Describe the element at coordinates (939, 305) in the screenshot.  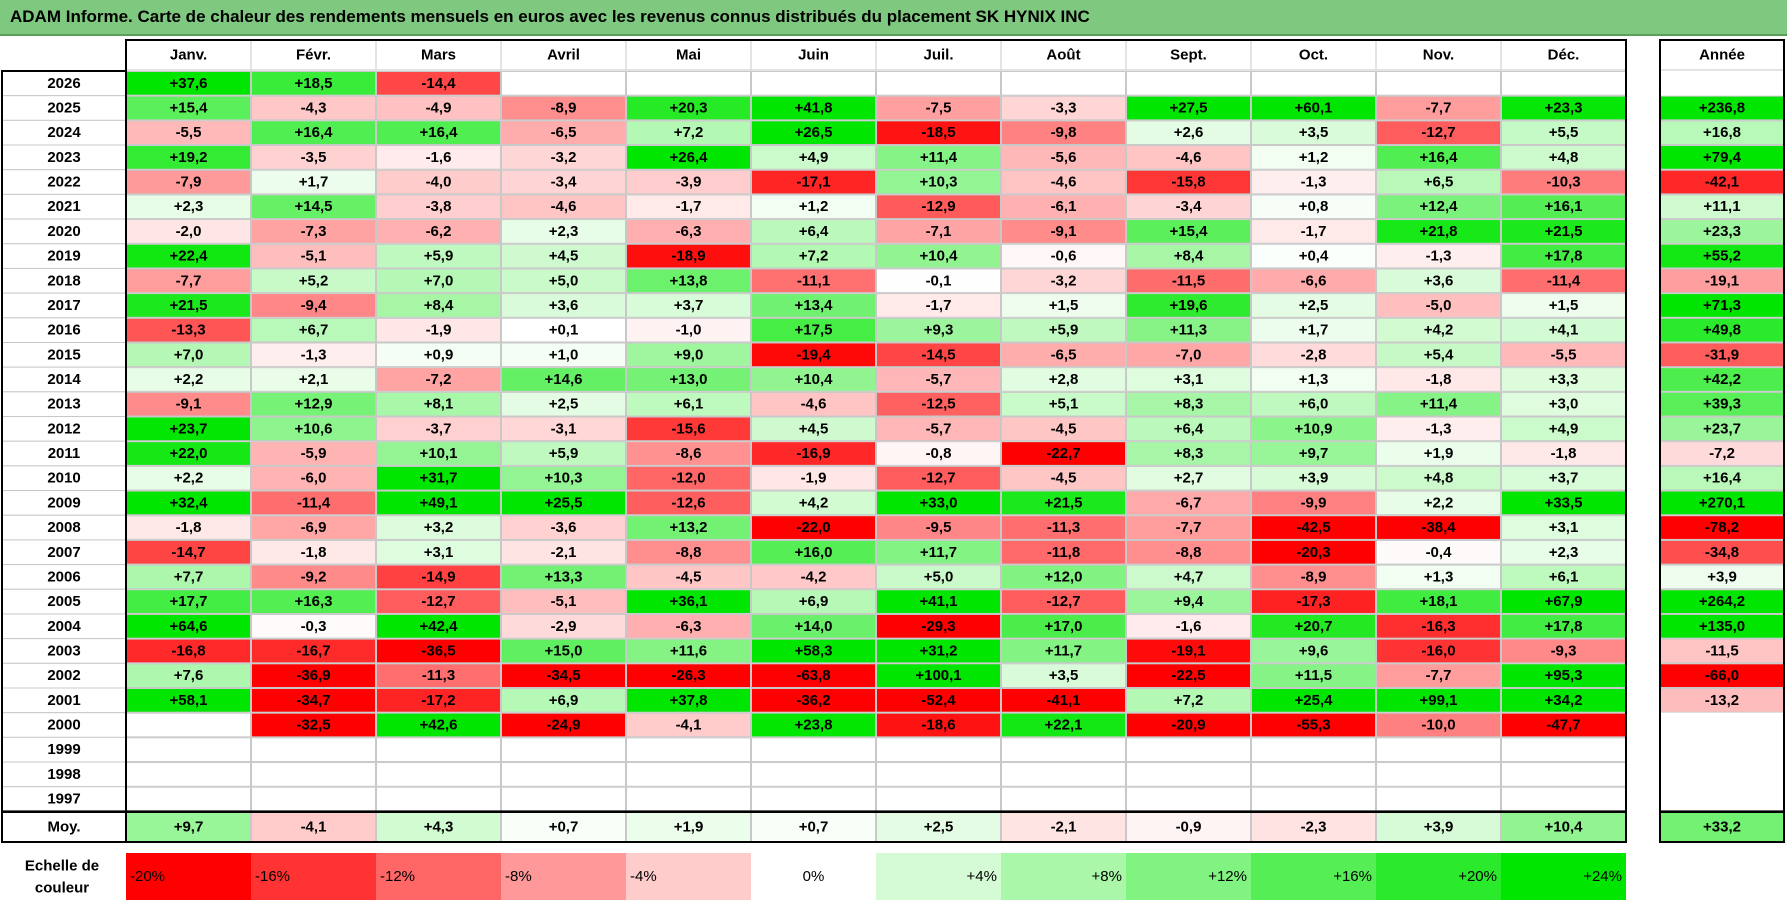
I see `cell-value-label: -1,7` at that location.